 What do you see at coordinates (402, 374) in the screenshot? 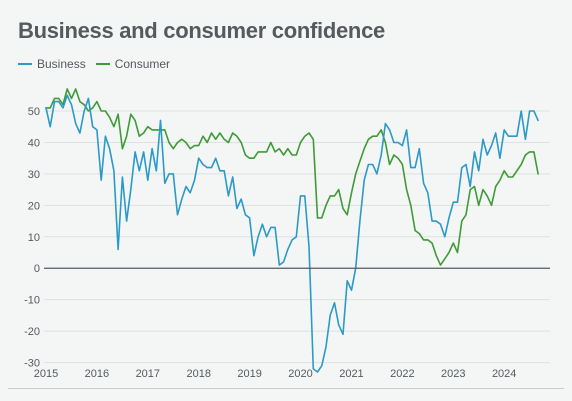
I see `x-tick-label-2022: 2022` at bounding box center [402, 374].